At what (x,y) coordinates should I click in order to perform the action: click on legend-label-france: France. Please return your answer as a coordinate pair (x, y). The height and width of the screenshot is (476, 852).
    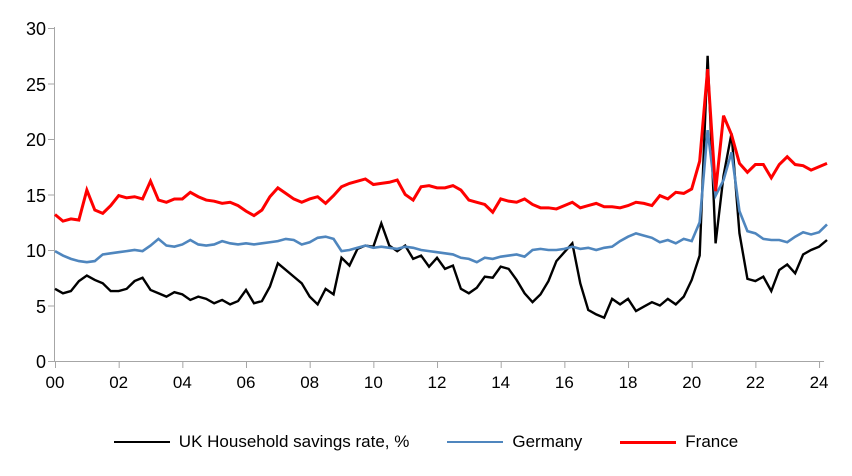
    Looking at the image, I should click on (712, 441).